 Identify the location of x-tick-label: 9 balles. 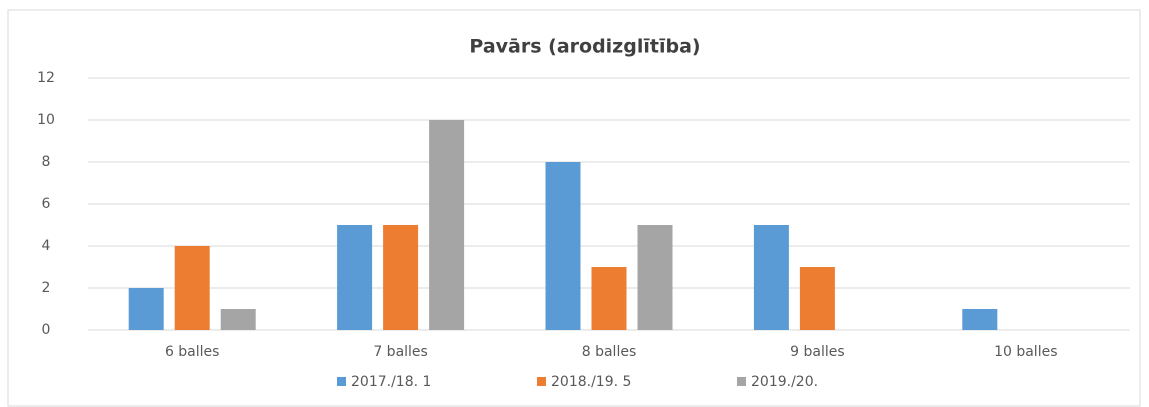
(817, 352).